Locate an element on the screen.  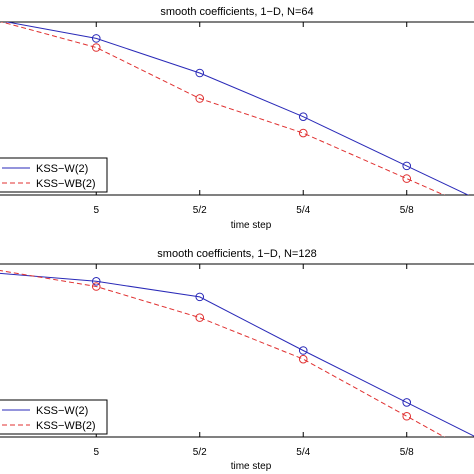
chart-title: smooth coefficients, 1−D, N=64 is located at coordinates (236, 12).